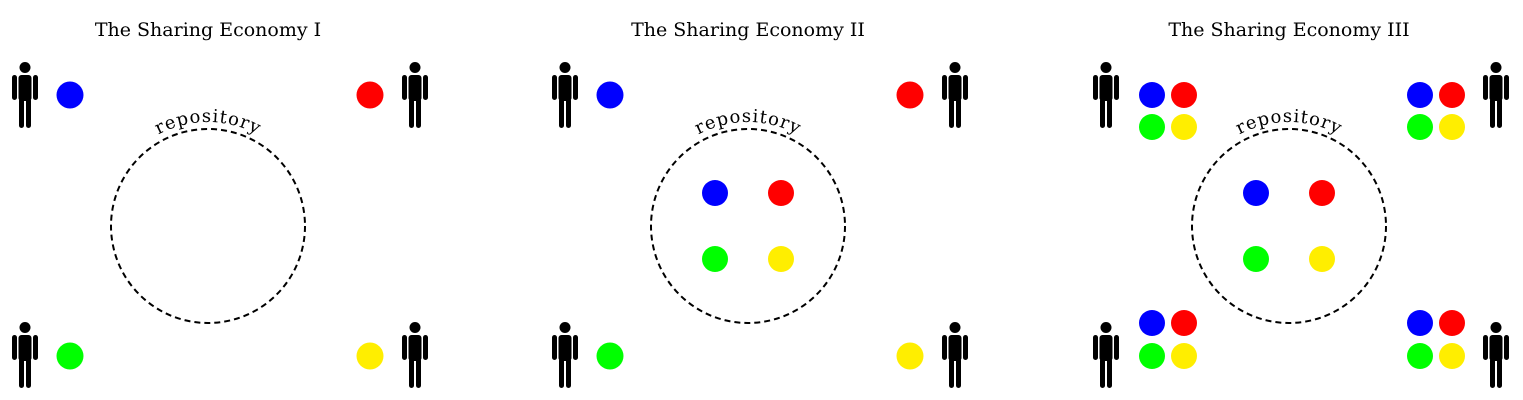 The image size is (1523, 400). Describe the element at coordinates (1420, 127) in the screenshot. I see `token-top-right-green` at that location.